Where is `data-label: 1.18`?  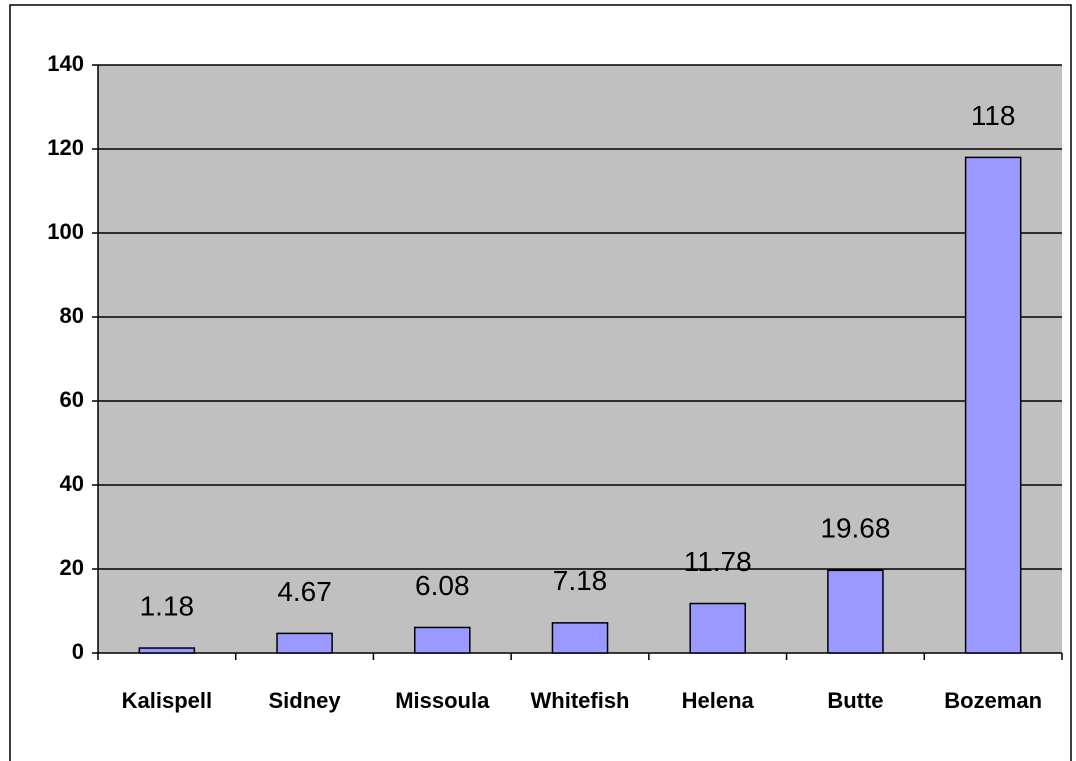
data-label: 1.18 is located at coordinates (167, 605).